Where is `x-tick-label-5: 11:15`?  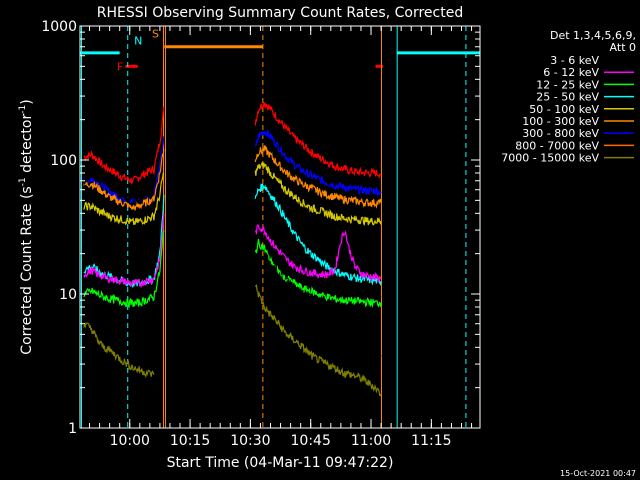
x-tick-label-5: 11:15 is located at coordinates (431, 441).